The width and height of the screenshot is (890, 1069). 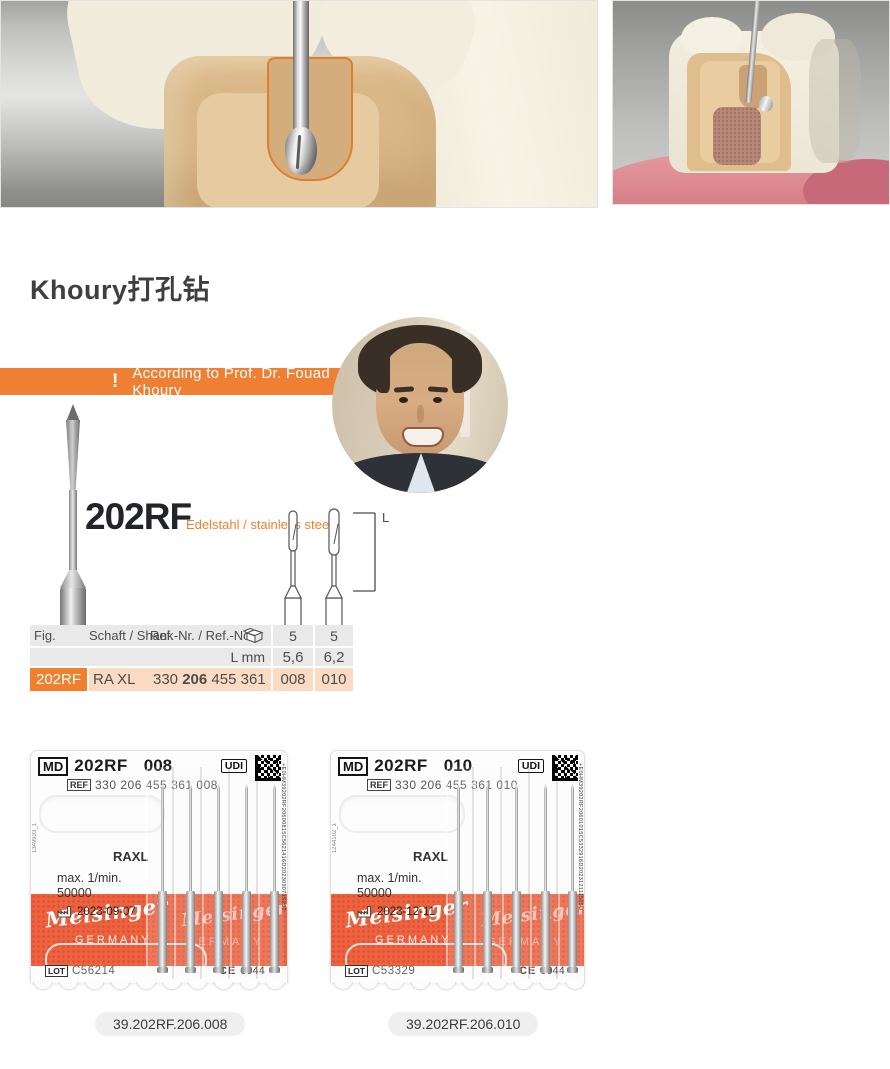 I want to click on hero-illustration-right, so click(x=751, y=102).